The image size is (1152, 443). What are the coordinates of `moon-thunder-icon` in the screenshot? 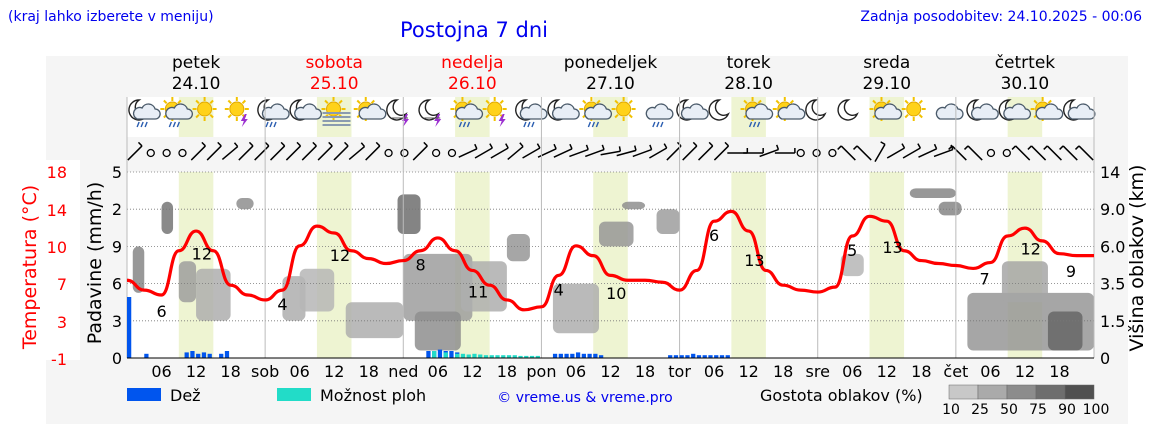 It's located at (430, 113).